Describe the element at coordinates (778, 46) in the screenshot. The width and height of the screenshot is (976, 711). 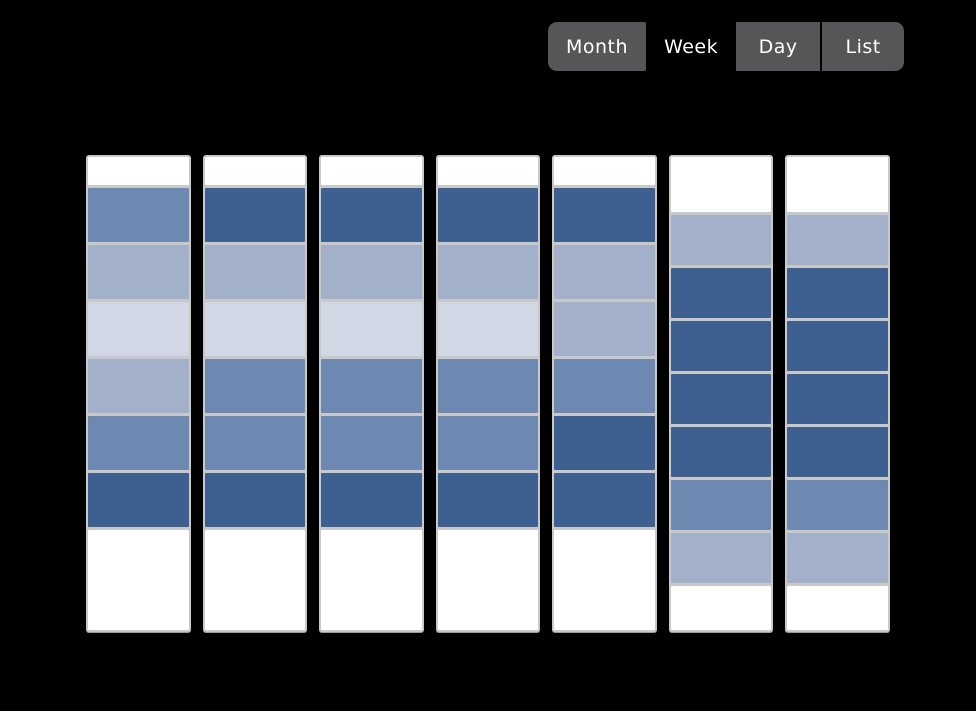
I see `day-view-button: Day` at that location.